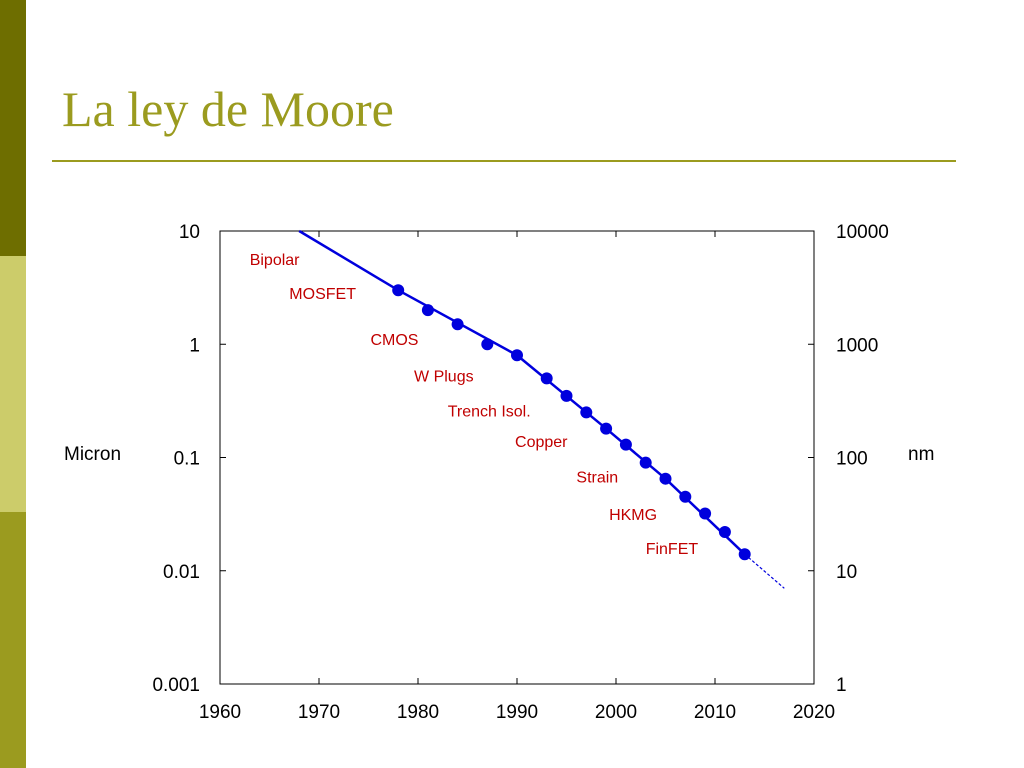 The height and width of the screenshot is (768, 1024). Describe the element at coordinates (814, 712) in the screenshot. I see `x-tick-label: 2020` at that location.